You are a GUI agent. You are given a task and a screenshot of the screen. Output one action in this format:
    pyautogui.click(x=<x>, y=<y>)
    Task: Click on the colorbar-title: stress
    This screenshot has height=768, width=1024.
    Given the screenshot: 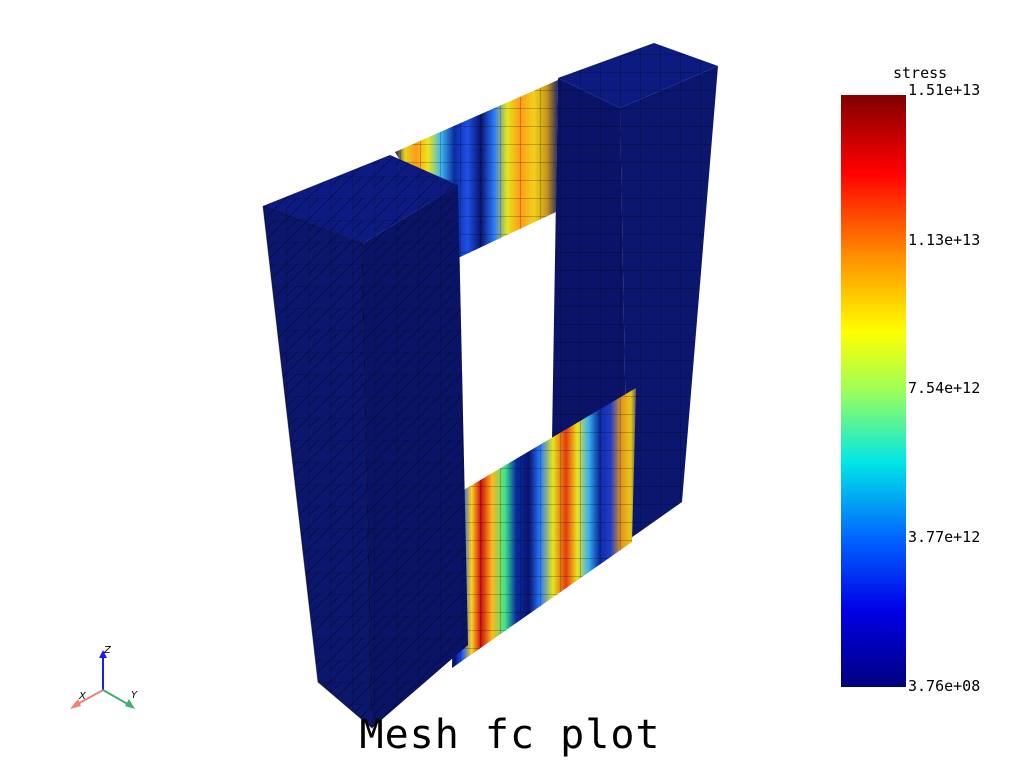 What is the action you would take?
    pyautogui.click(x=920, y=73)
    